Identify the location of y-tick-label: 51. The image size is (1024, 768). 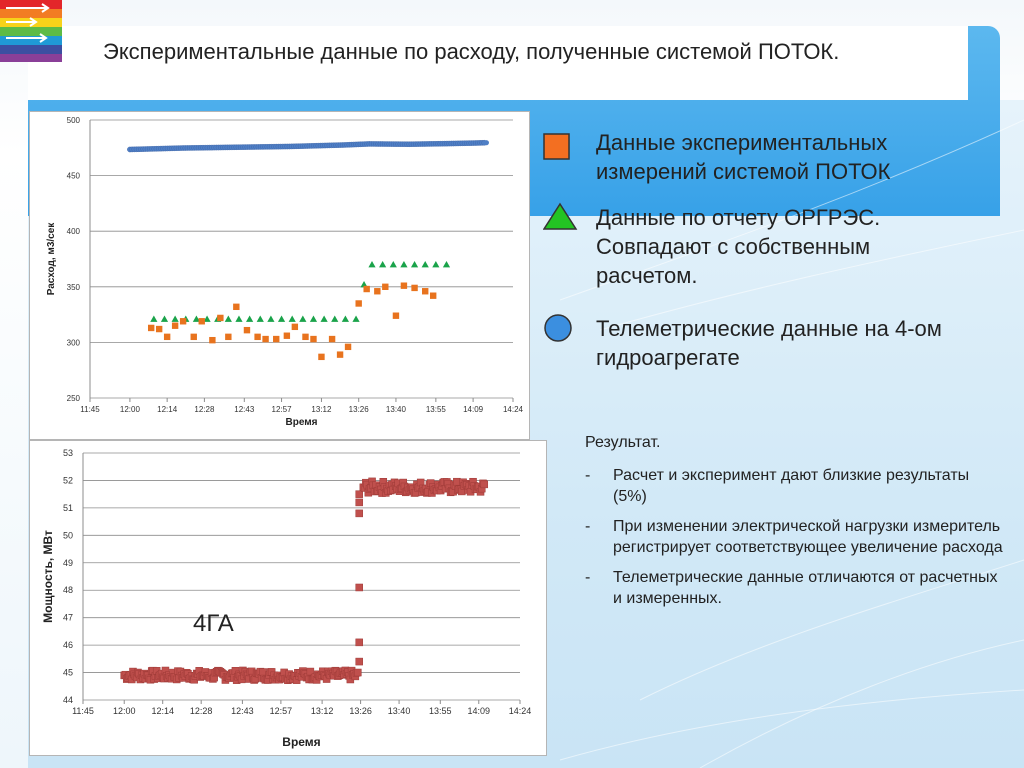
(68, 508).